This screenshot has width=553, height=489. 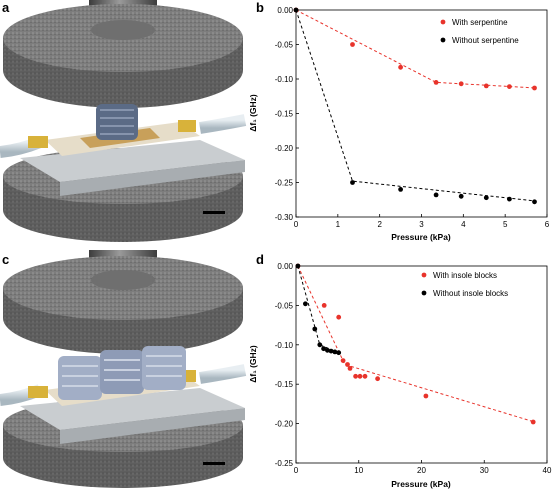 I want to click on legend-marker-with-serpentine, so click(x=443, y=22).